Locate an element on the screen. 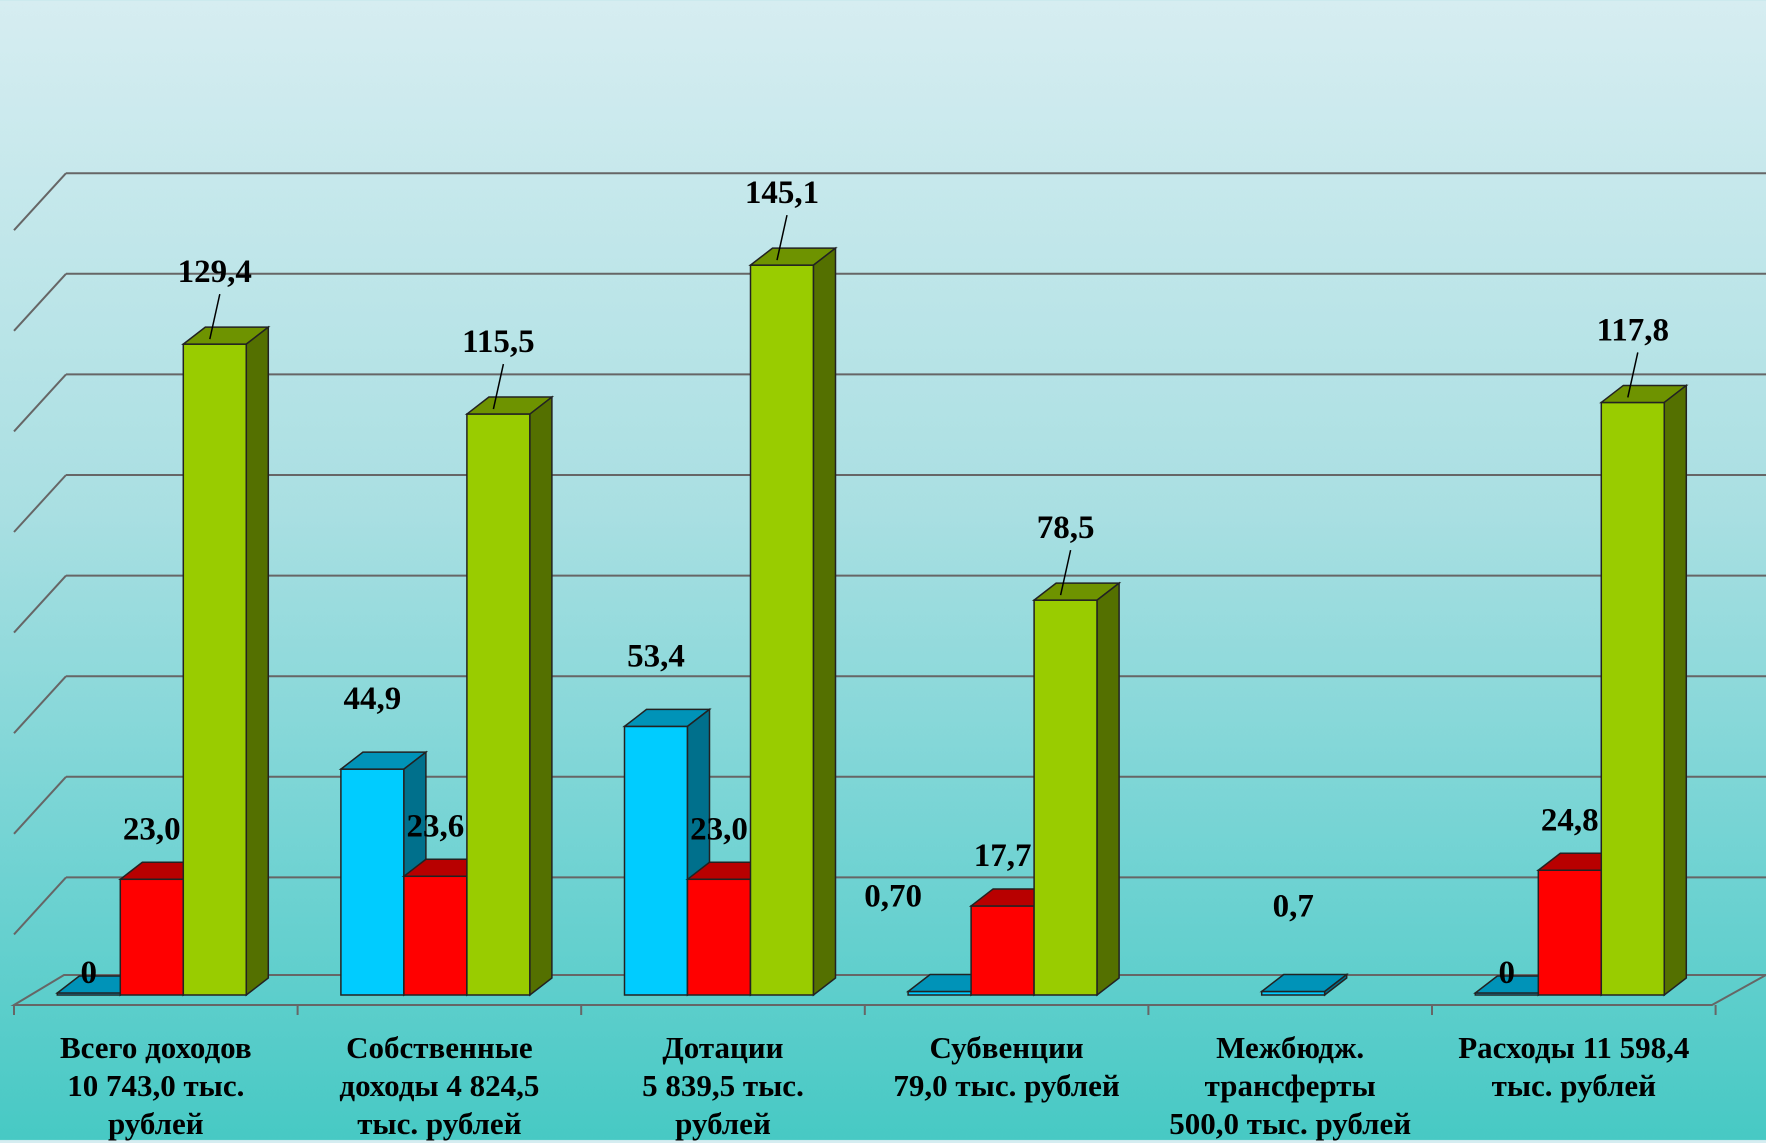 This screenshot has width=1766, height=1143. data-label: 53,4 is located at coordinates (656, 656).